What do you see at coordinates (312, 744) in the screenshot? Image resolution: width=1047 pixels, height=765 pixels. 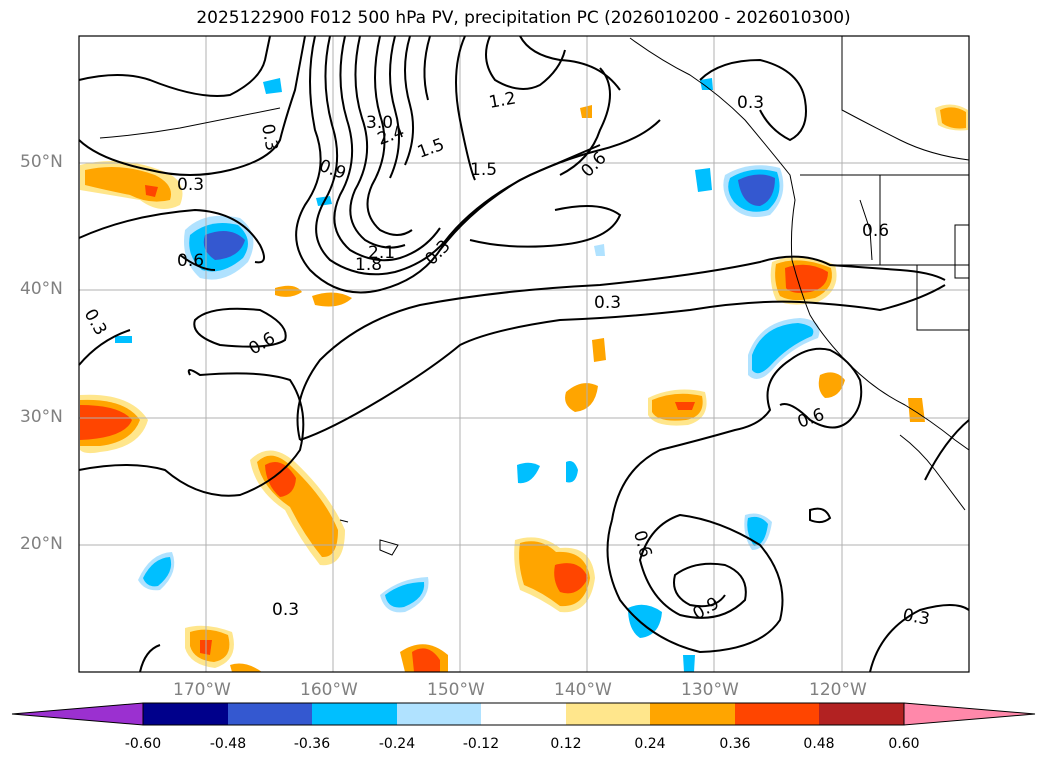 I see `colorbar-tick-label: -0.36` at bounding box center [312, 744].